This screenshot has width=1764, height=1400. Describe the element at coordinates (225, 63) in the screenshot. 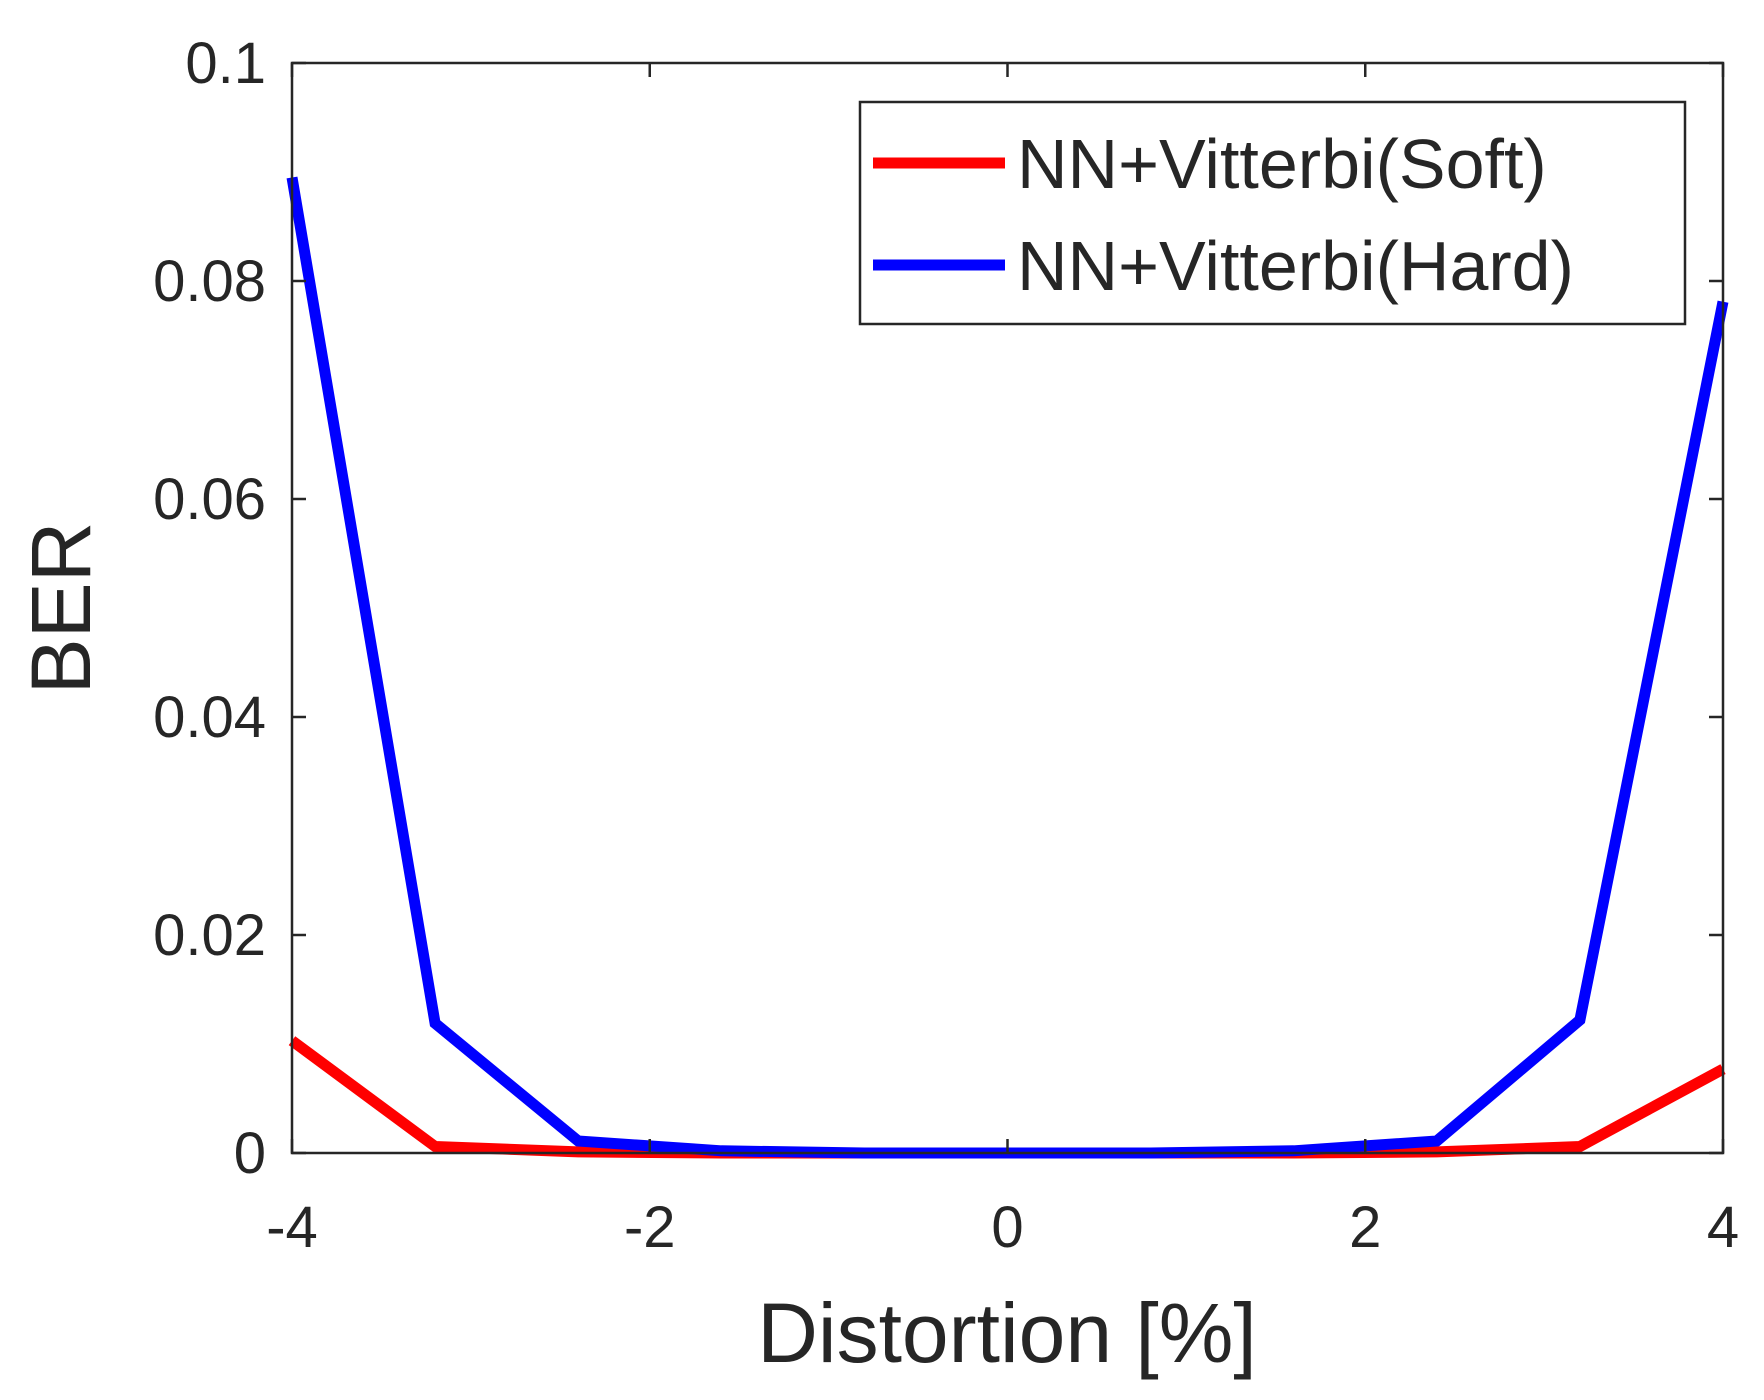

I see `y-tick-label: 0.1` at that location.